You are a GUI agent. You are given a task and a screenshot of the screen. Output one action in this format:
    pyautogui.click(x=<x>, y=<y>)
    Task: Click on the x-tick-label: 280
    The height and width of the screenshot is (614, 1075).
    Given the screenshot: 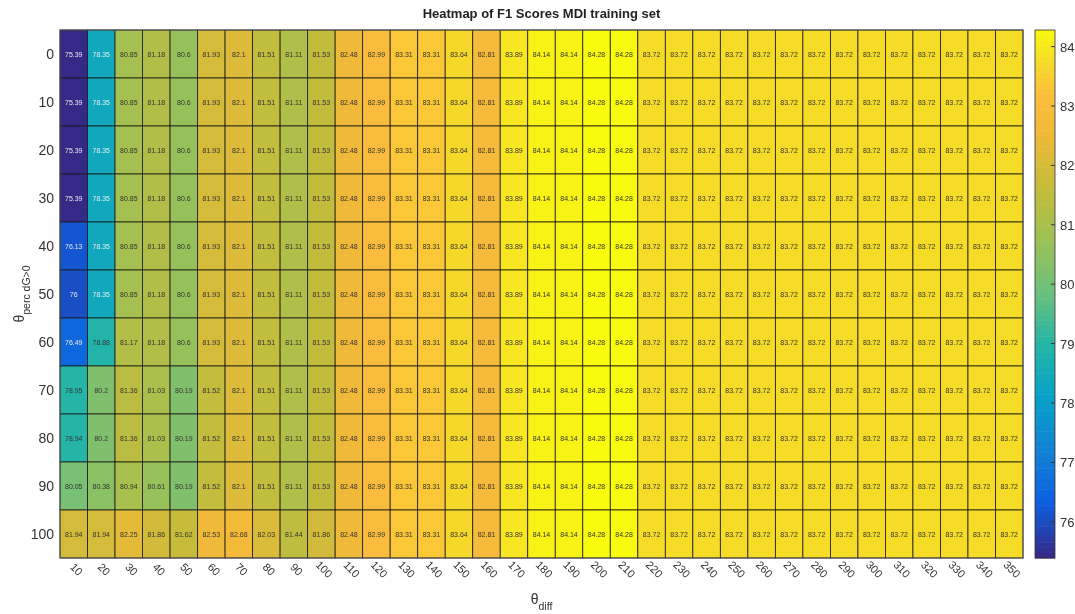 What is the action you would take?
    pyautogui.click(x=819, y=569)
    